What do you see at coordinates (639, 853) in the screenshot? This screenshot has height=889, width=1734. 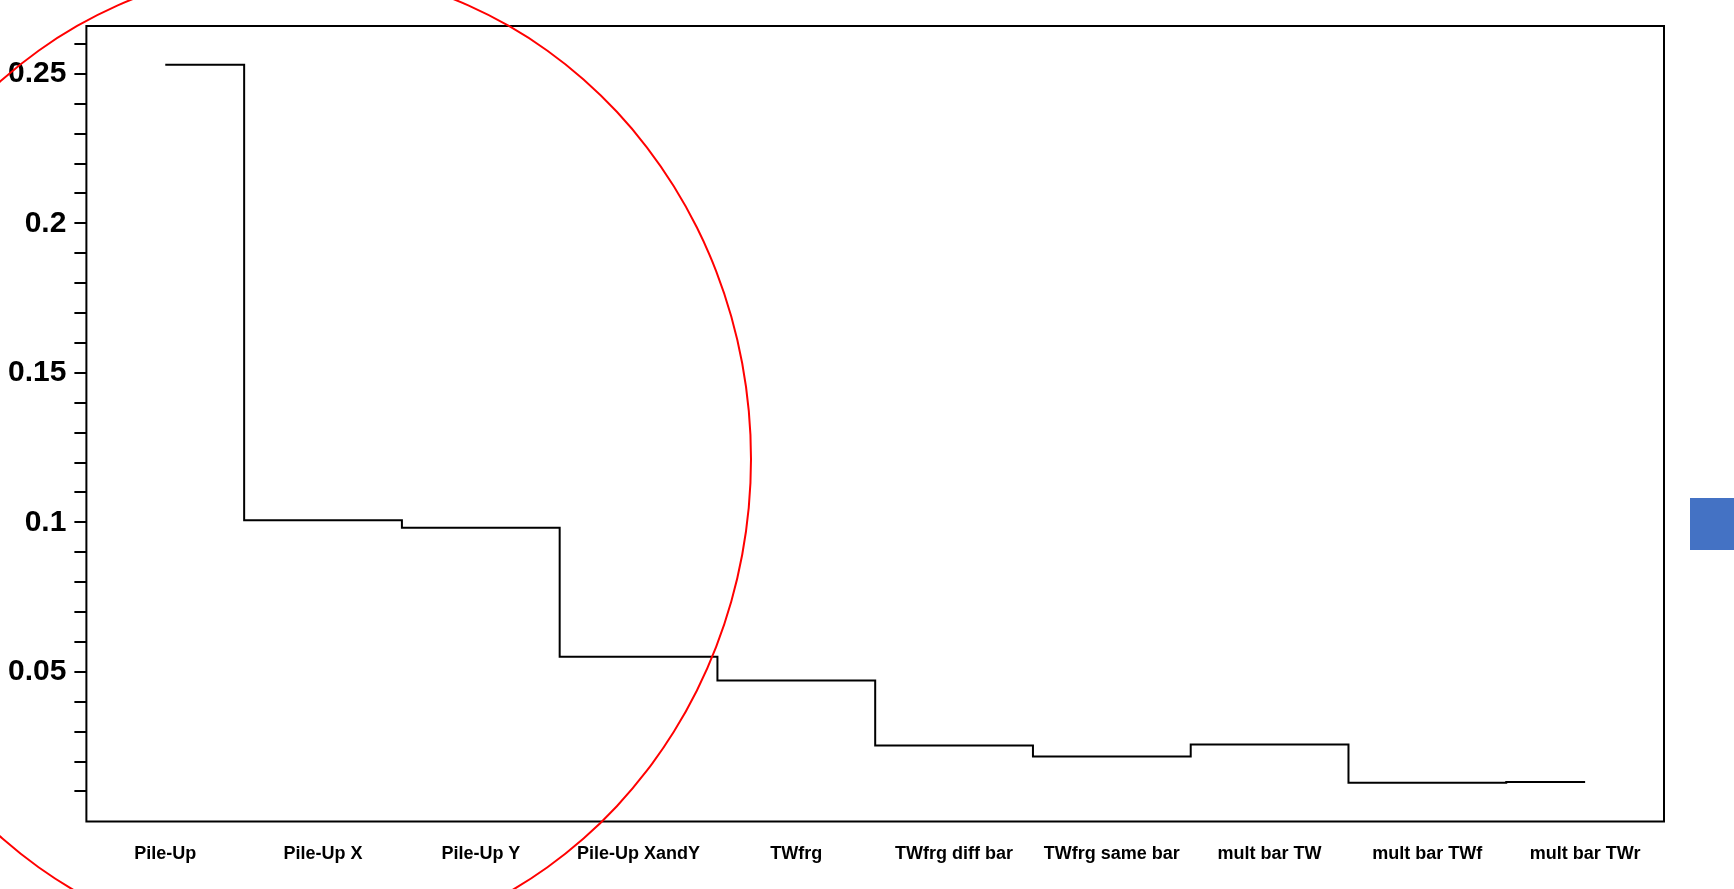 I see `x-tick-label: Pile-Up XandY` at bounding box center [639, 853].